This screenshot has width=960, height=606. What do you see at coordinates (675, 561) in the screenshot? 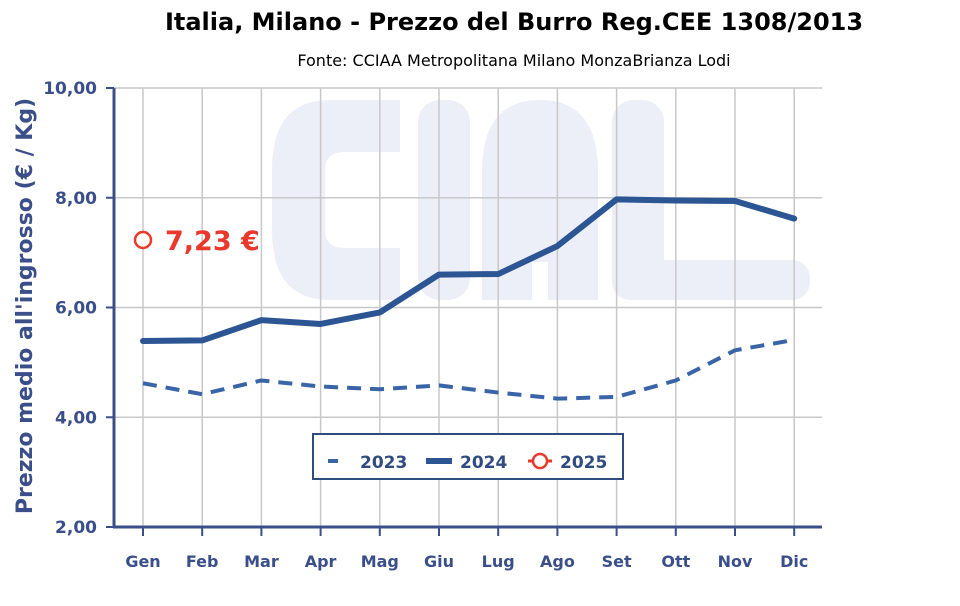
I see `x-tick-label-Ott: Ott` at bounding box center [675, 561].